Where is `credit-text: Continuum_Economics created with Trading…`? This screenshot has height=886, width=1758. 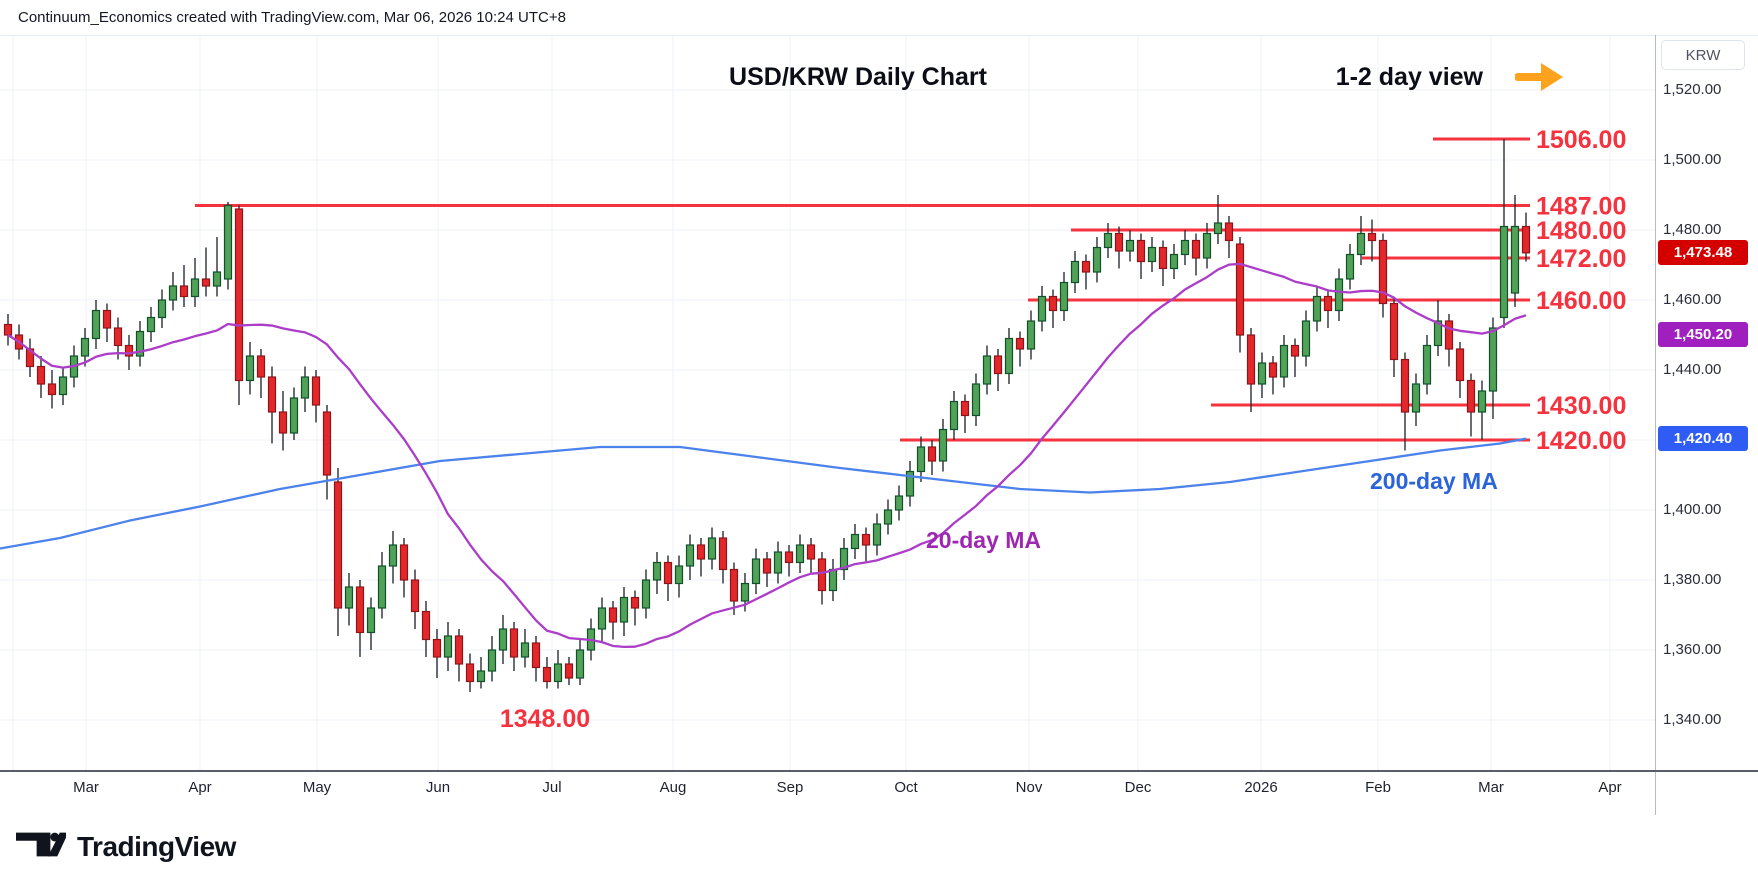 credit-text: Continuum_Economics created with Trading… is located at coordinates (292, 17).